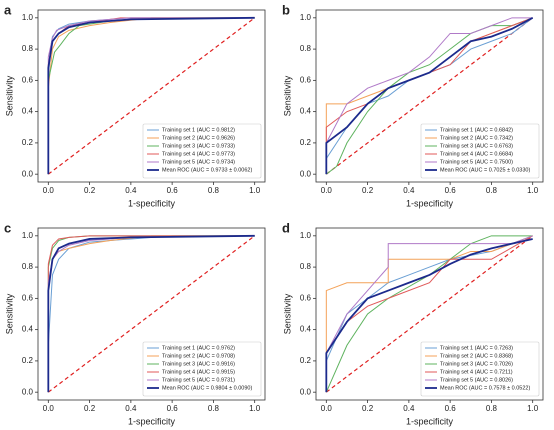  What do you see at coordinates (476, 154) in the screenshot?
I see `legend-label: Training set 4 (AUC = 0.6684)` at bounding box center [476, 154].